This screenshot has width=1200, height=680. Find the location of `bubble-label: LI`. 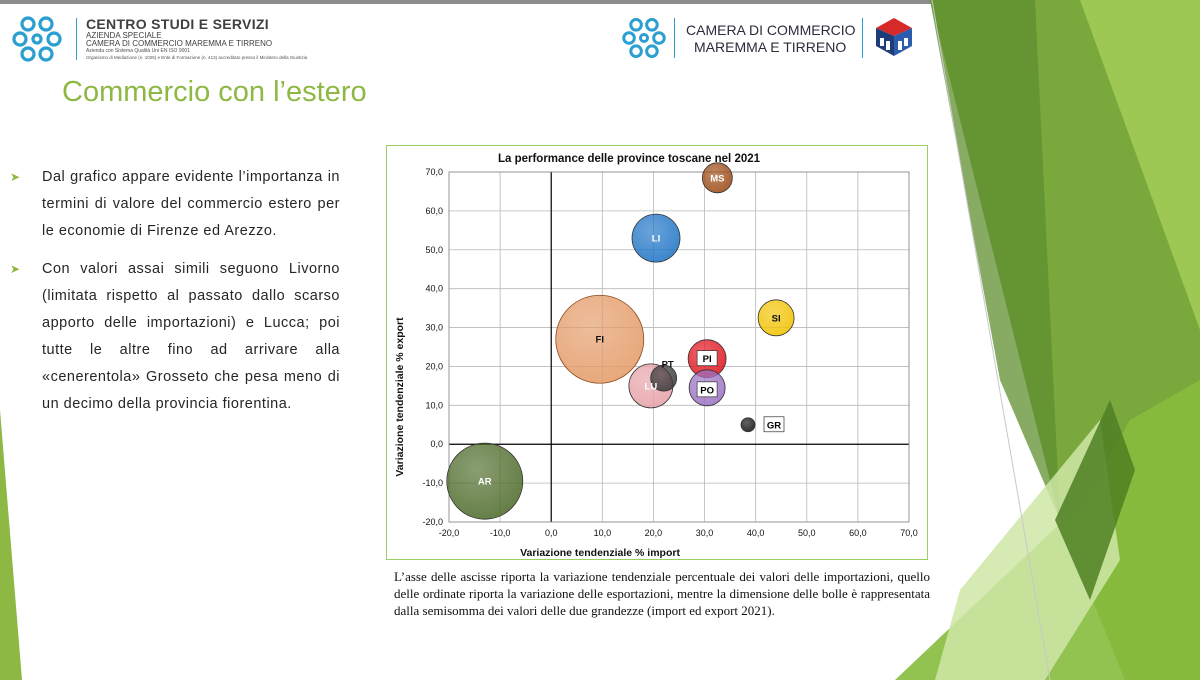

bubble-label: LI is located at coordinates (656, 239).